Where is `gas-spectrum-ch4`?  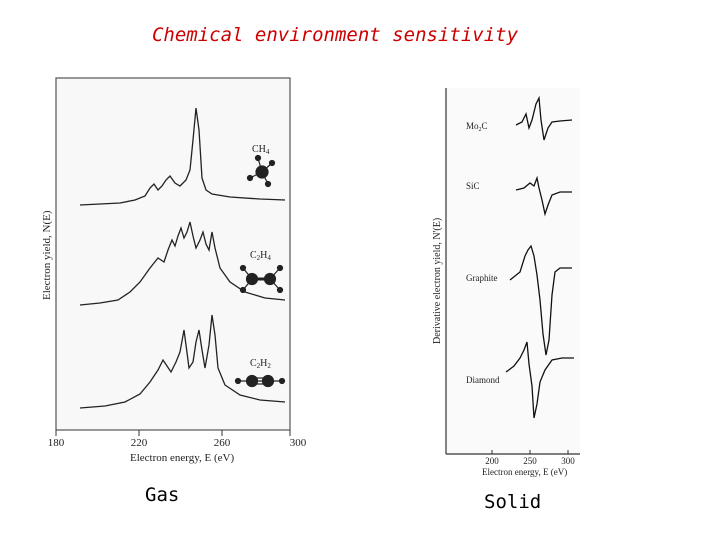
gas-spectrum-ch4 is located at coordinates (182, 156).